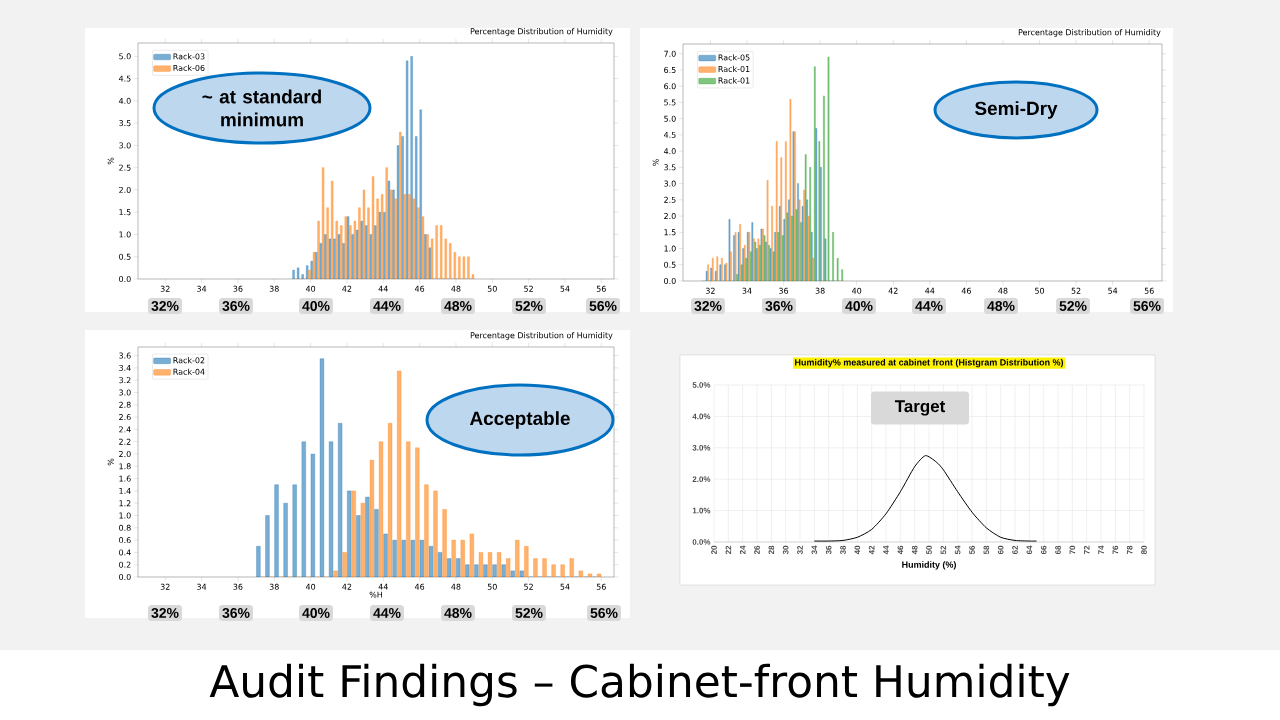  What do you see at coordinates (639, 685) in the screenshot?
I see `text: Audit Findings – Cabinet-front Humidity` at bounding box center [639, 685].